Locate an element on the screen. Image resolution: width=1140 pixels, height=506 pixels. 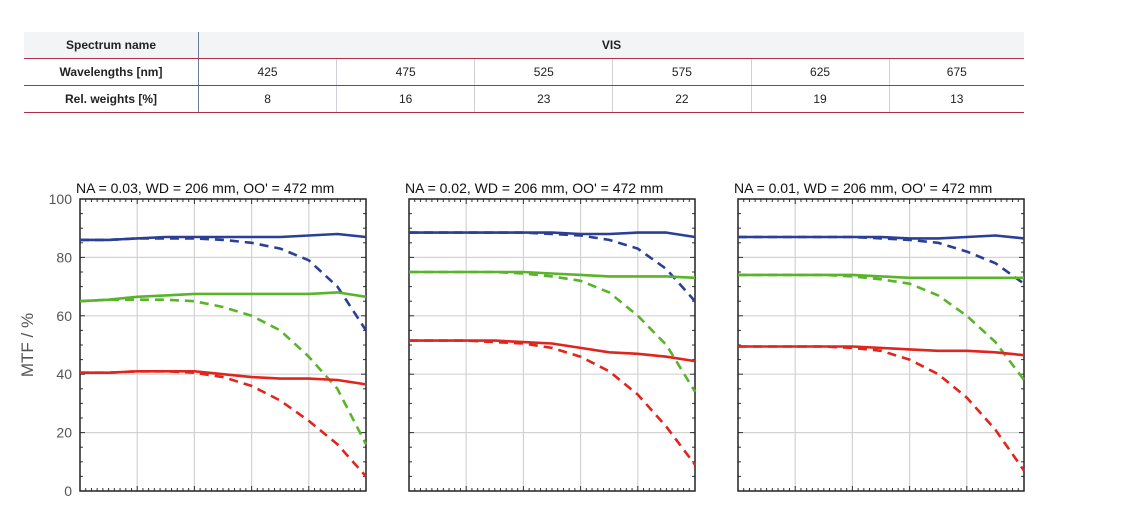
spectrum-name-label: Spectrum name is located at coordinates (111, 45).